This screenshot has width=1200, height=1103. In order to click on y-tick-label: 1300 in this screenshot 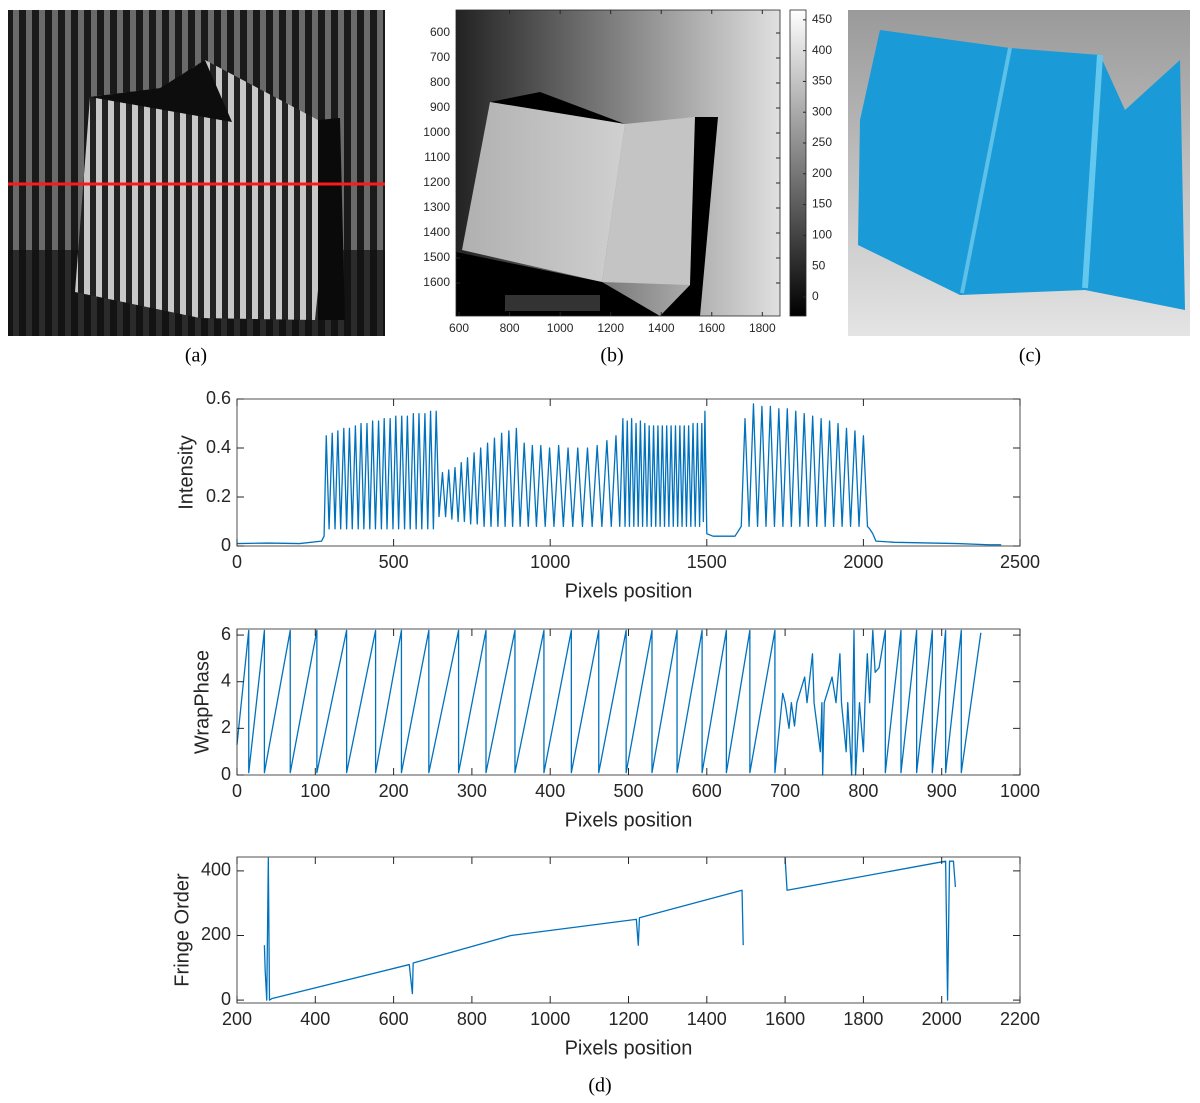, I will do `click(436, 207)`.